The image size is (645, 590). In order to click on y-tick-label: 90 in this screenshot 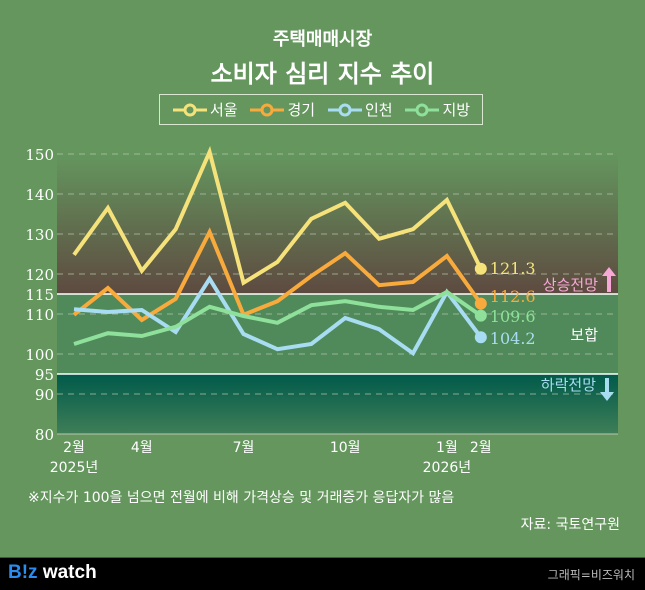, I will do `click(44, 395)`.